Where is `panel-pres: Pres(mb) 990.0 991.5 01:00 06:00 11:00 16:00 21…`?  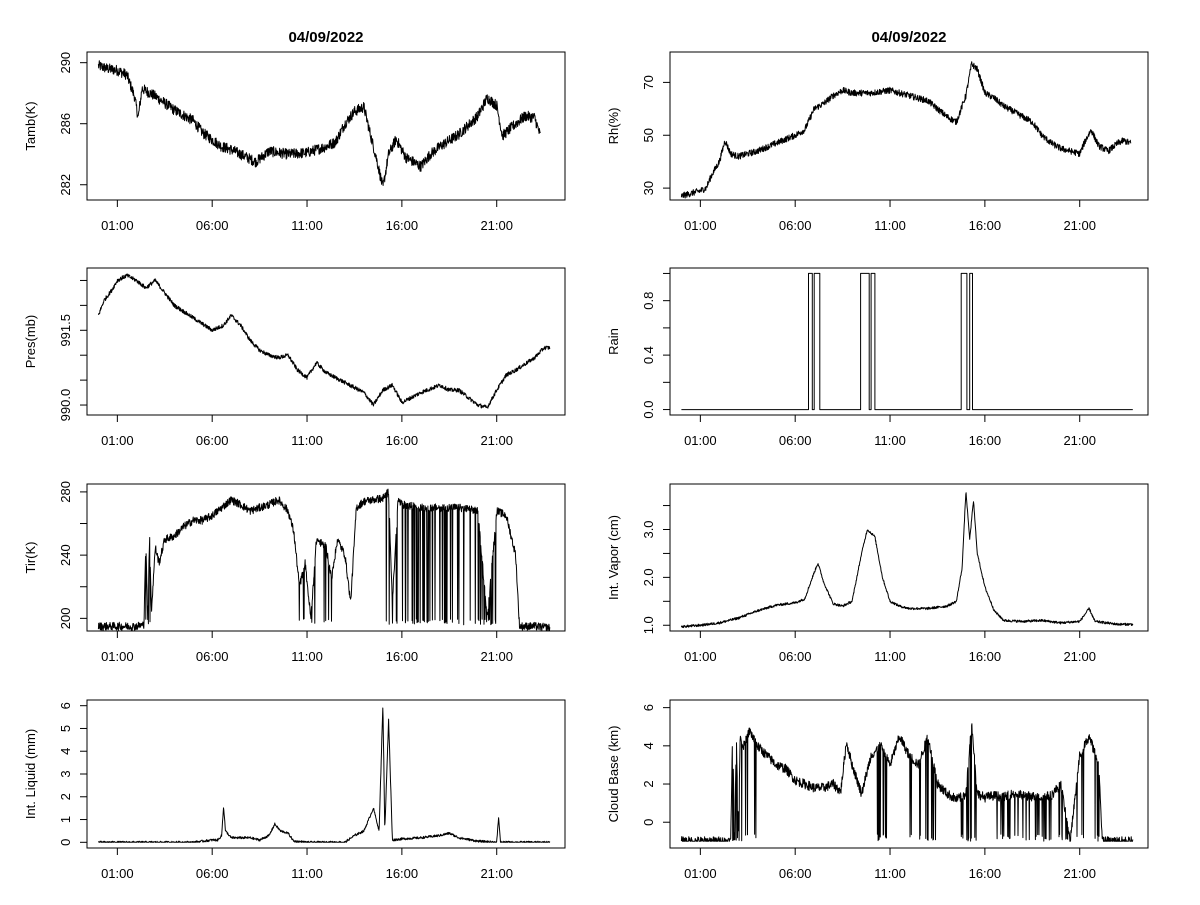
panel-pres: Pres(mb) 990.0 991.5 01:00 06:00 11:00 16:00 21… is located at coordinates (294, 357).